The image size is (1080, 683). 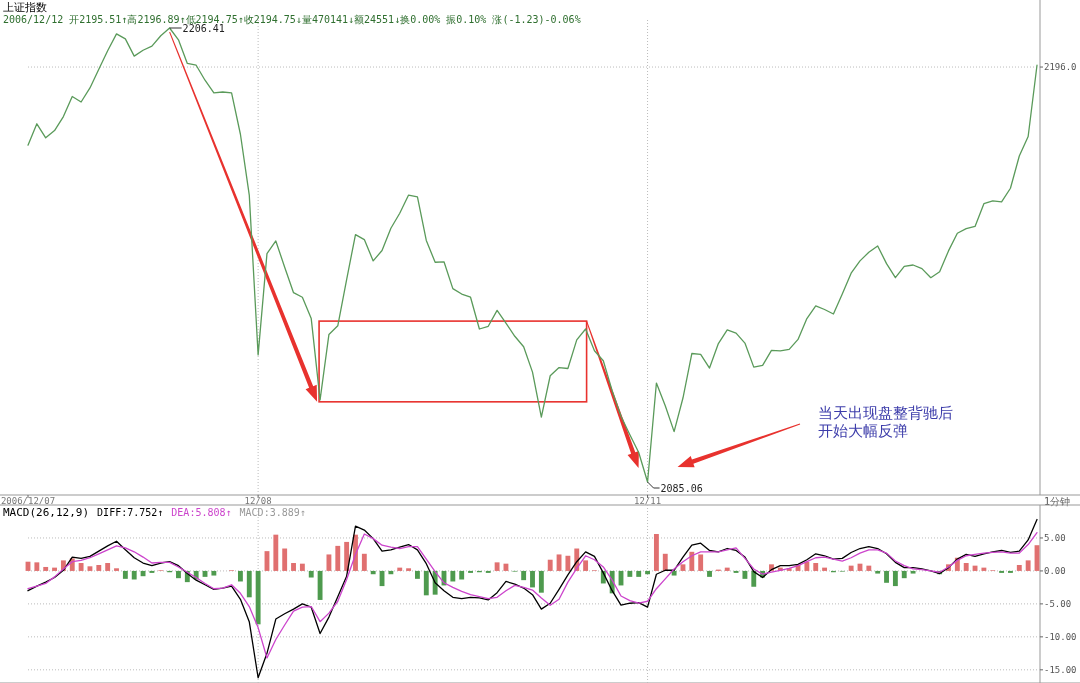 I want to click on y-tick-label: 0.00, so click(x=1055, y=570).